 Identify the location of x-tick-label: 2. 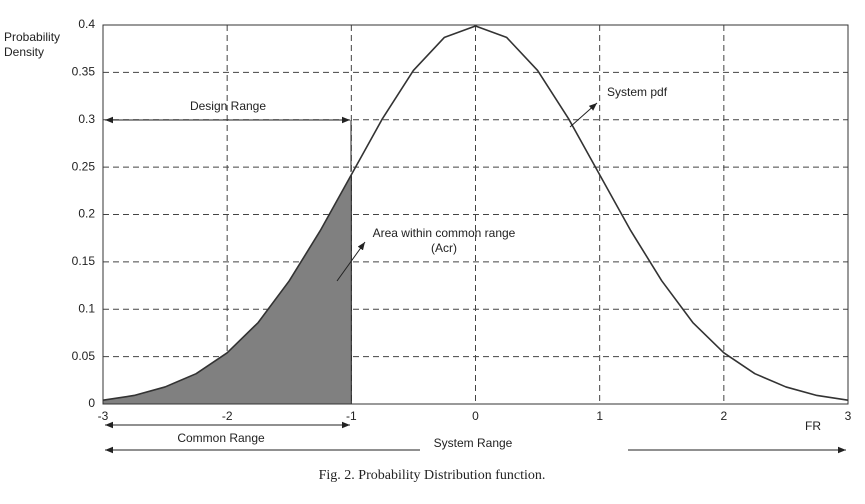
(723, 416).